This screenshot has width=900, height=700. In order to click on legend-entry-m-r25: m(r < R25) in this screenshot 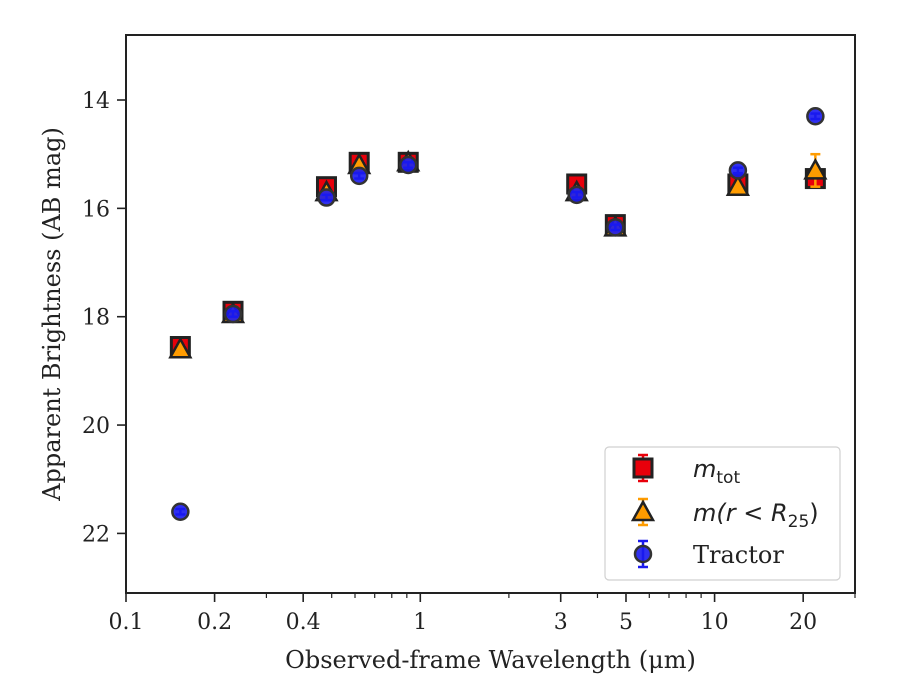, I will do `click(756, 515)`.